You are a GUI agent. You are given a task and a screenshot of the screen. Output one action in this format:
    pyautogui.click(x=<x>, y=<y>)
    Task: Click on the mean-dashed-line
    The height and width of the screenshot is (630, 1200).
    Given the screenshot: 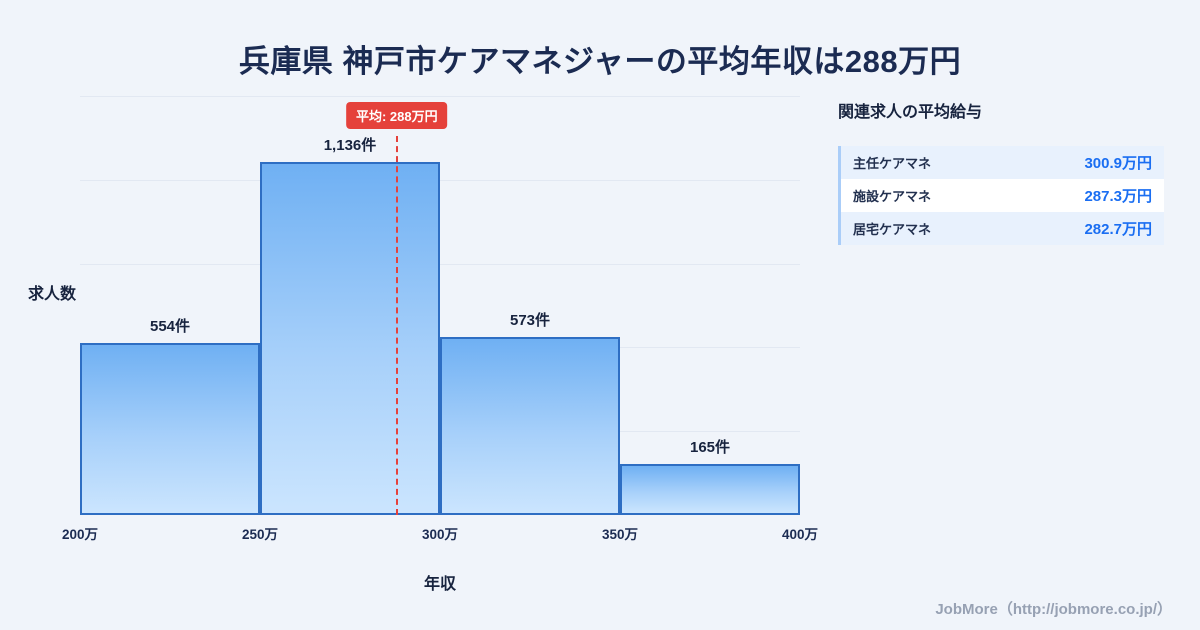 What is the action you would take?
    pyautogui.click(x=396, y=325)
    